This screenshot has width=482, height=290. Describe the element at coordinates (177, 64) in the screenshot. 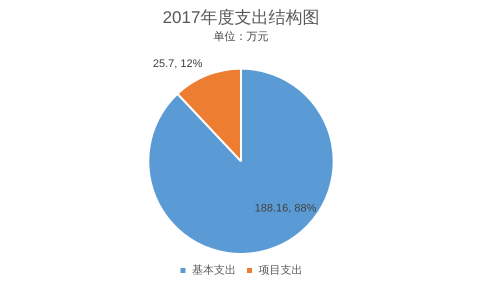

I see `data-label: 25.7, 12%` at that location.